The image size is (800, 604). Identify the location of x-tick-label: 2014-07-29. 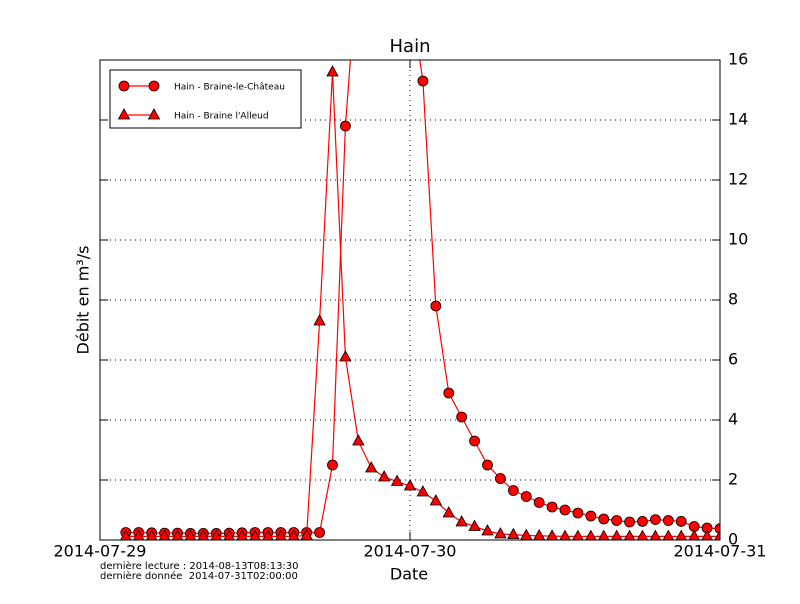
(100, 551).